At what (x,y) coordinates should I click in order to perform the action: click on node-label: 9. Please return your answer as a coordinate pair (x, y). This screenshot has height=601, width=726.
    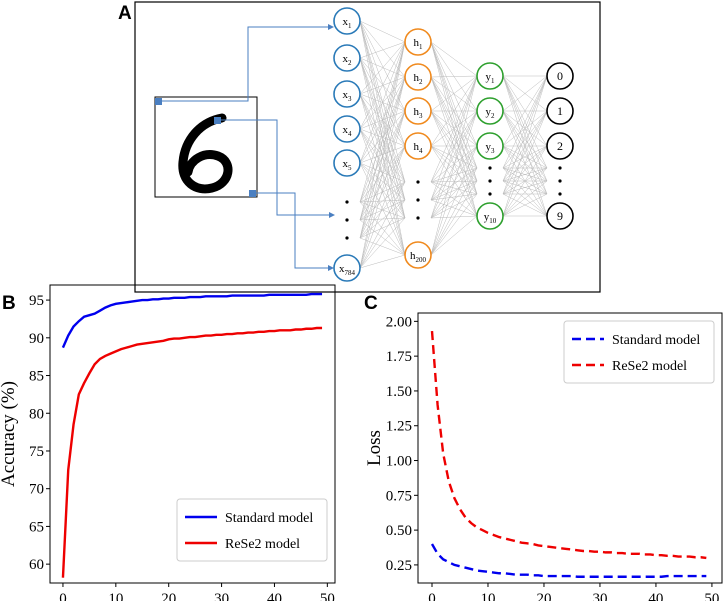
    Looking at the image, I should click on (560, 216).